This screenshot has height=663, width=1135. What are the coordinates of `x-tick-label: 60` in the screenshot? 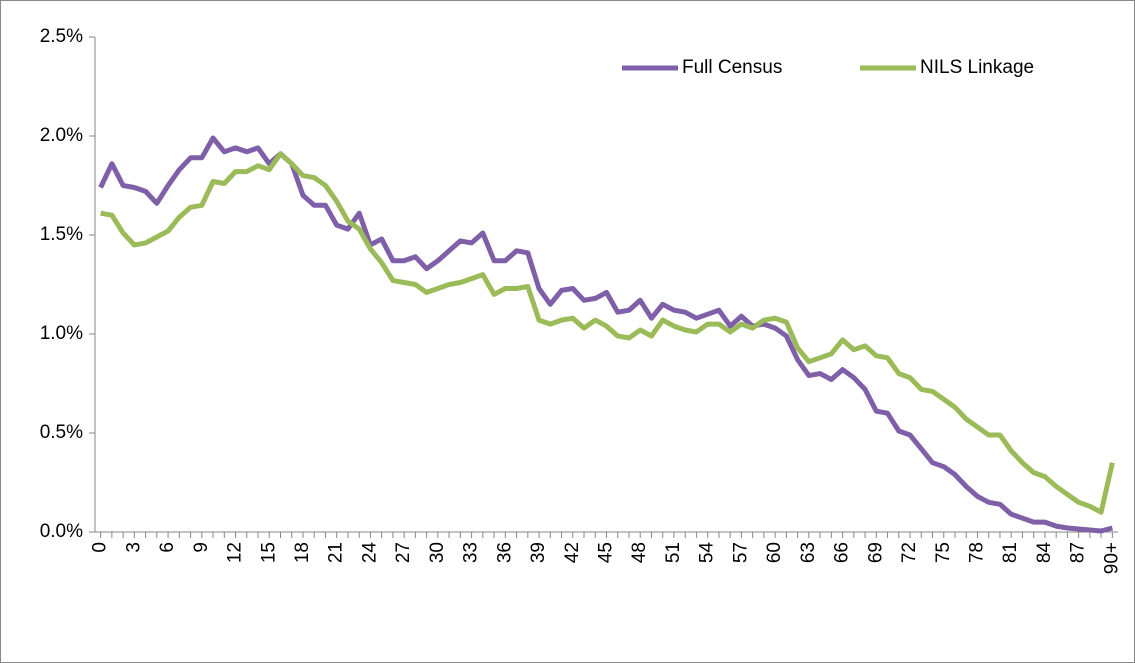 It's located at (774, 552).